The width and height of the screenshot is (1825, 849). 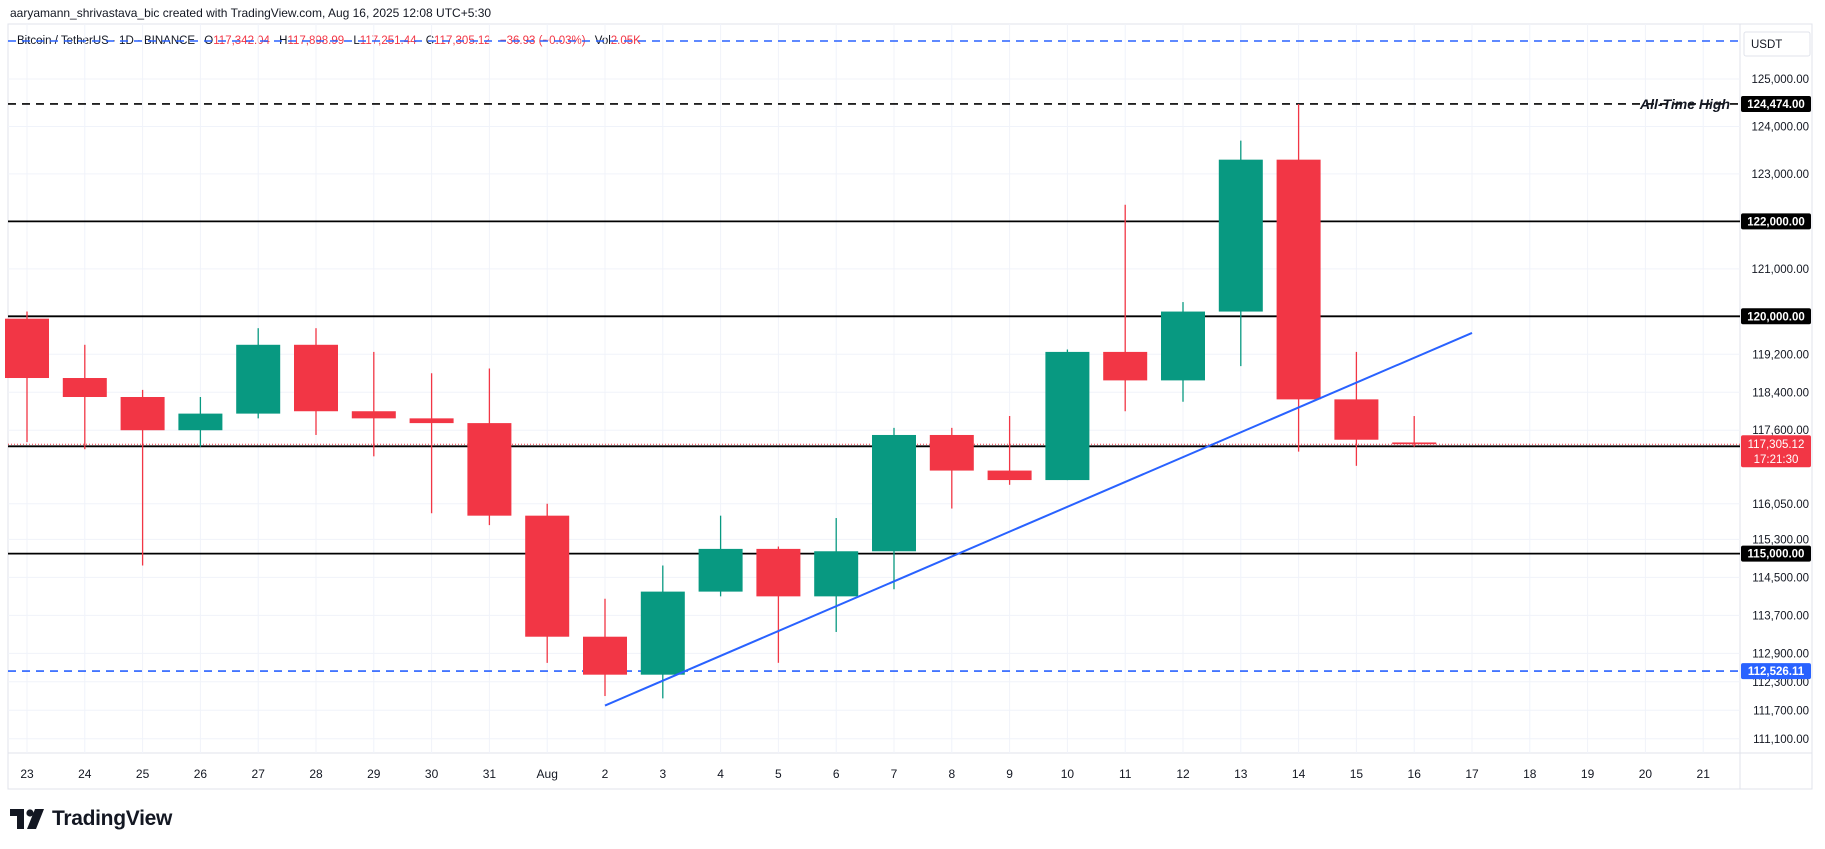 What do you see at coordinates (1781, 711) in the screenshot?
I see `y-tick-label: 111,700.00` at bounding box center [1781, 711].